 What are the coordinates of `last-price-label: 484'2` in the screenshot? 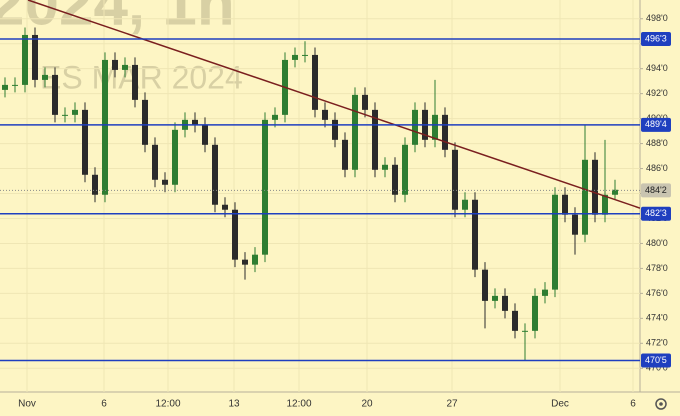 It's located at (656, 190).